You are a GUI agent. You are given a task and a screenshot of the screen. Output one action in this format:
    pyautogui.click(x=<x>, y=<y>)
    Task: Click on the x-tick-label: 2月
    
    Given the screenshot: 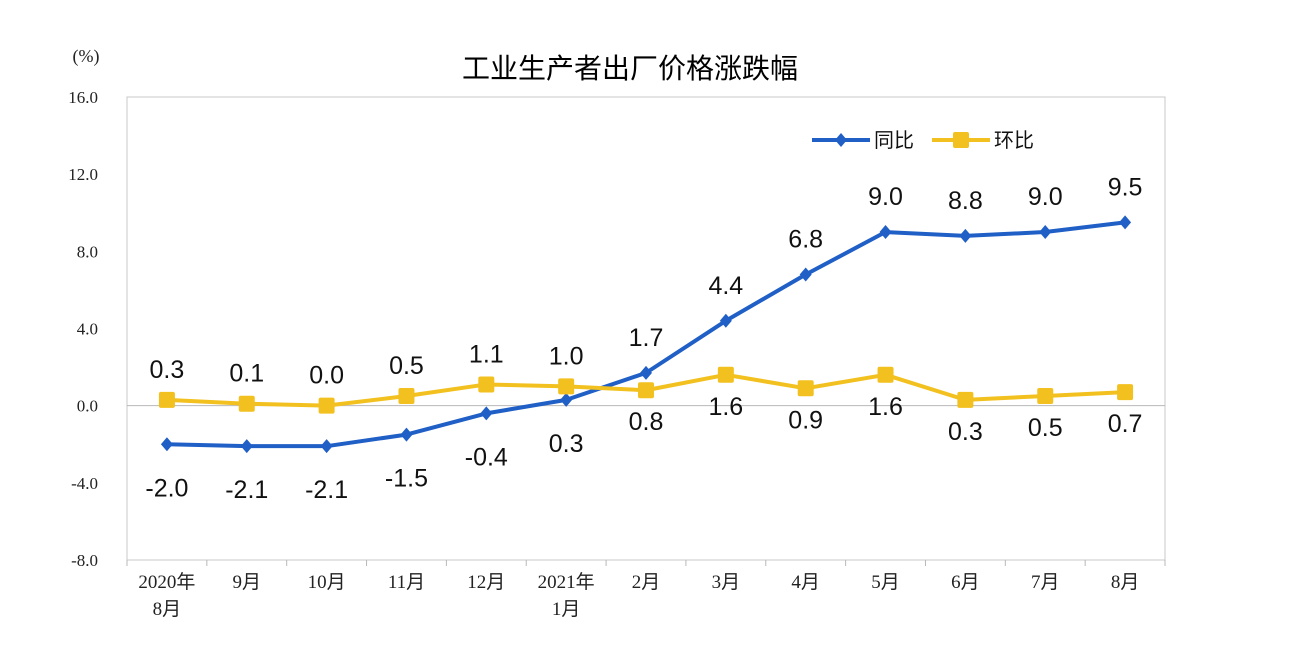 What is the action you would take?
    pyautogui.click(x=646, y=582)
    